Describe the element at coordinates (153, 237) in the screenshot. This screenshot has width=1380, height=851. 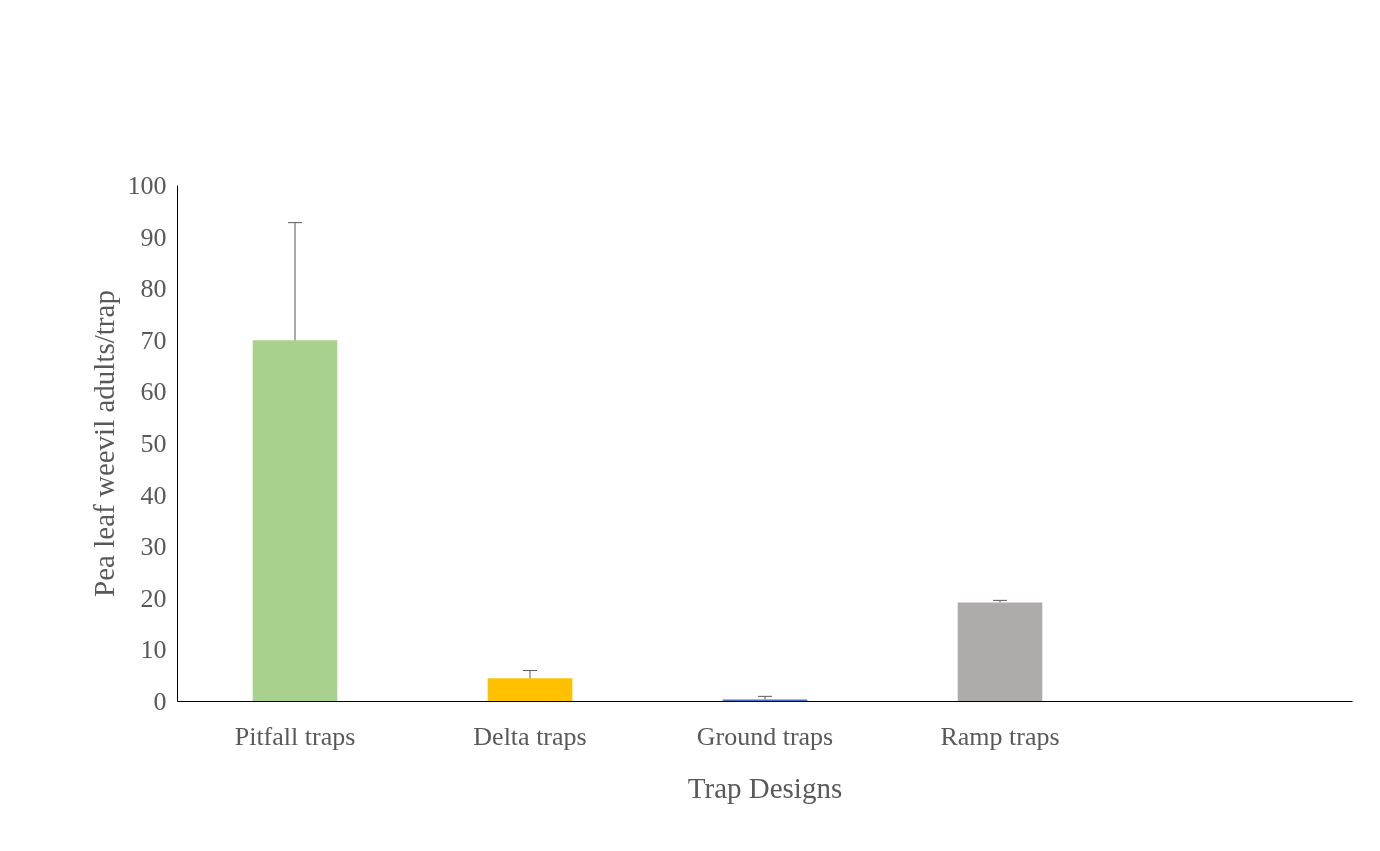
I see `y-tick-label: 90` at that location.